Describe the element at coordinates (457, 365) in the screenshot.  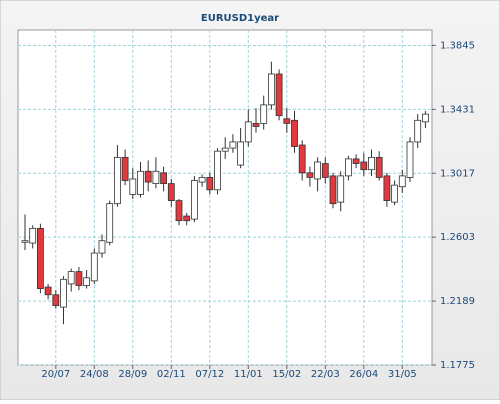
I see `y-tick-label: 1.1775` at that location.